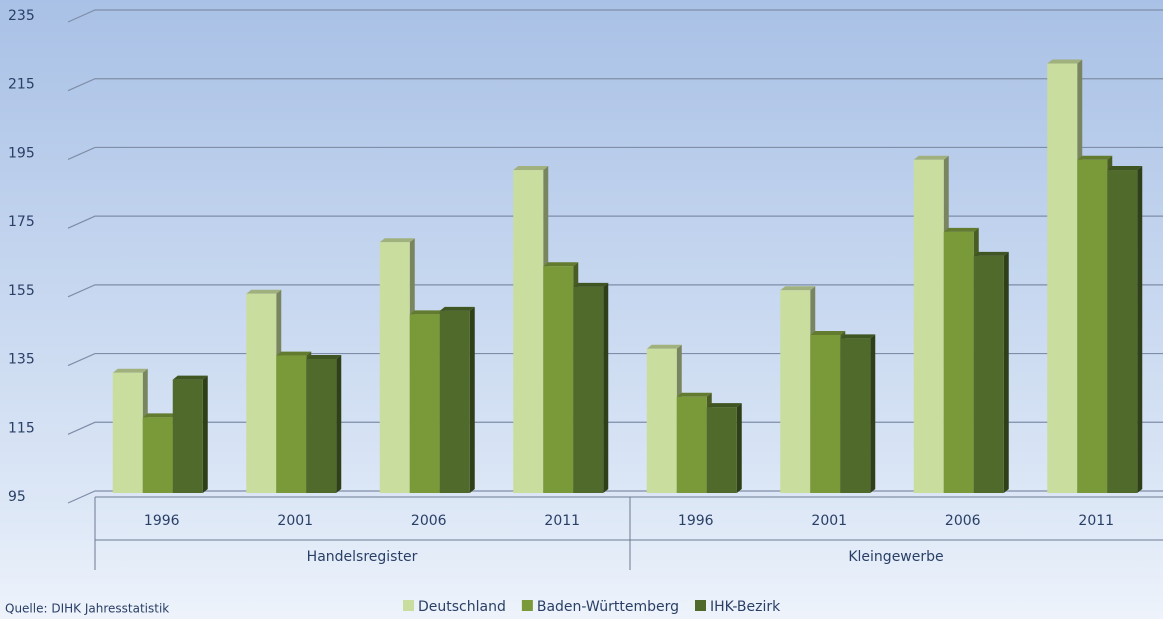  I want to click on y-tick-label: 175, so click(21, 222).